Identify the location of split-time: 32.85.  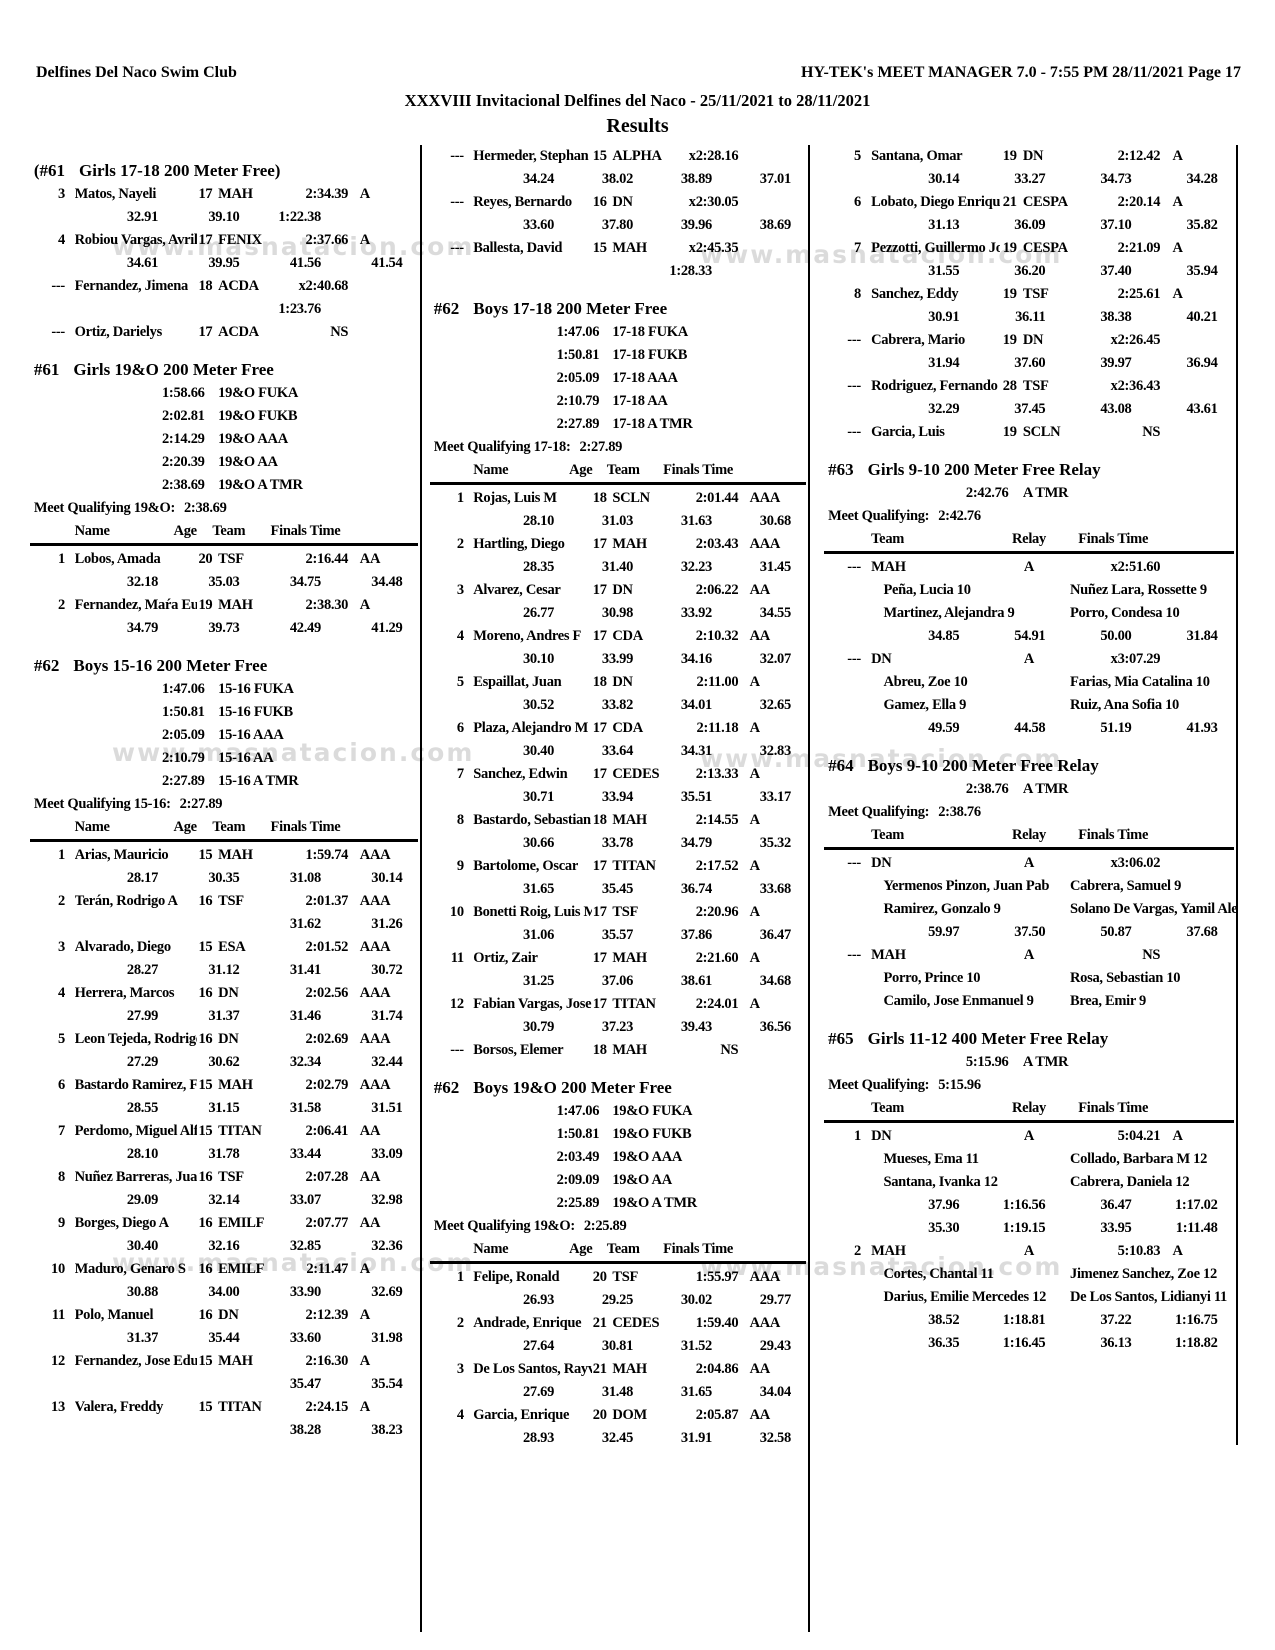
(305, 1246).